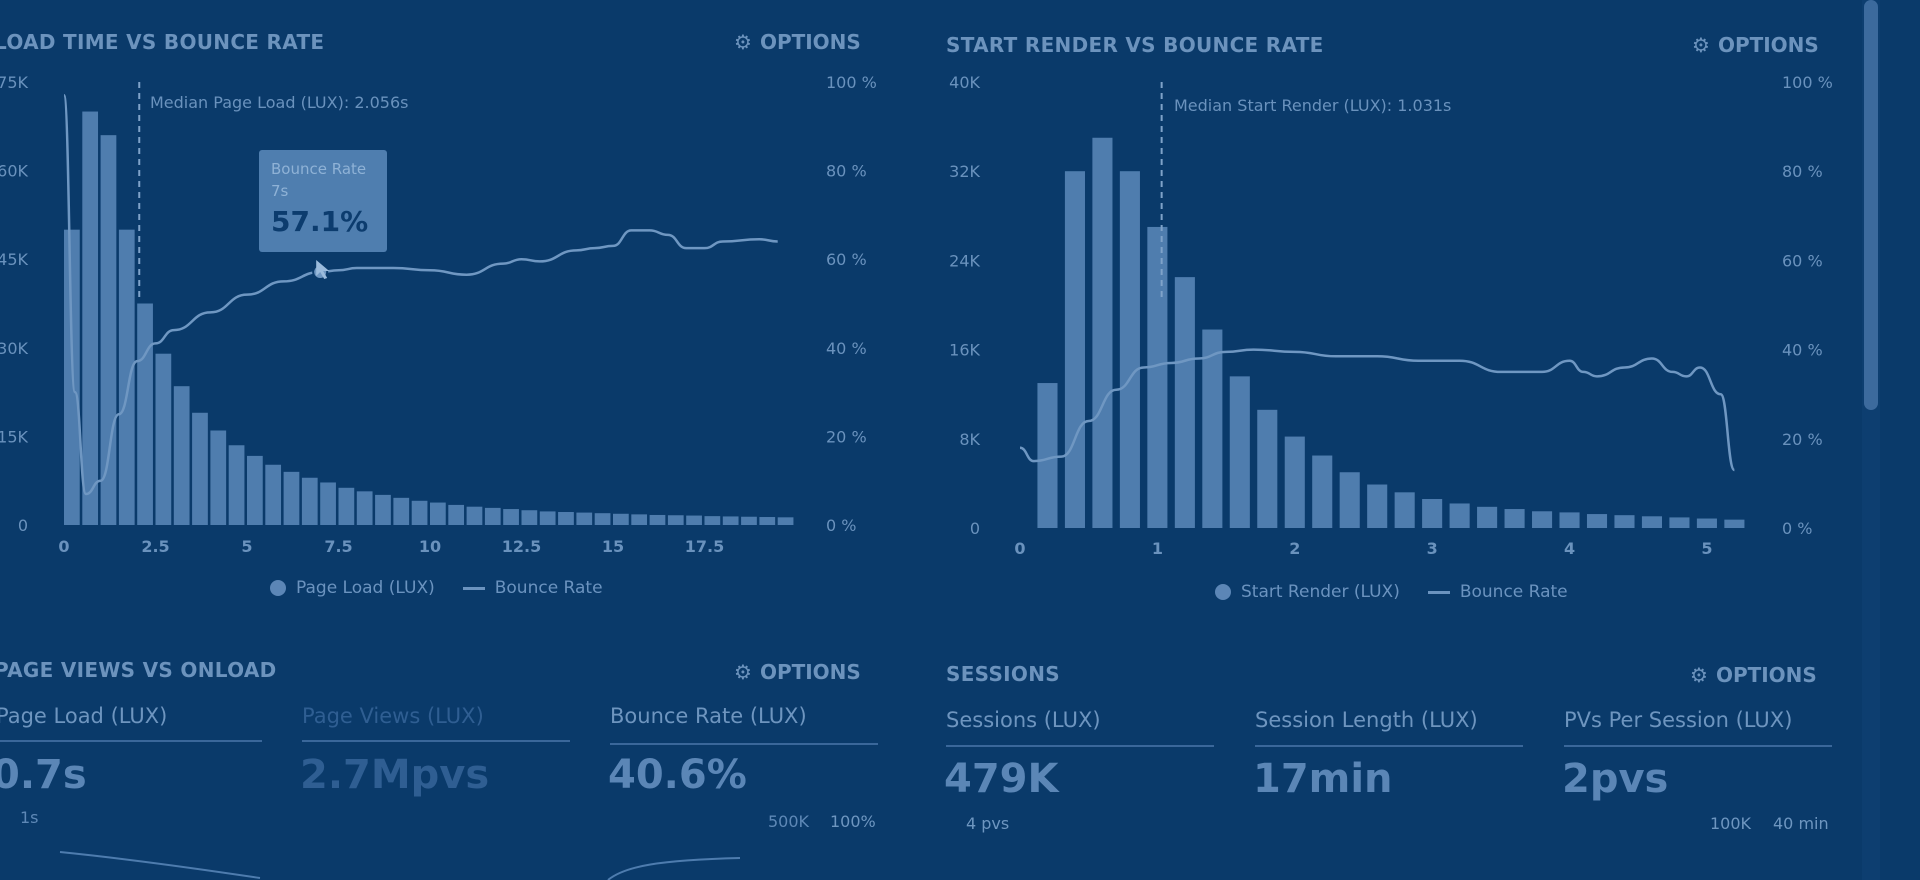 This screenshot has height=880, width=1920. What do you see at coordinates (320, 221) in the screenshot?
I see `tooltip-value: 57.1%` at bounding box center [320, 221].